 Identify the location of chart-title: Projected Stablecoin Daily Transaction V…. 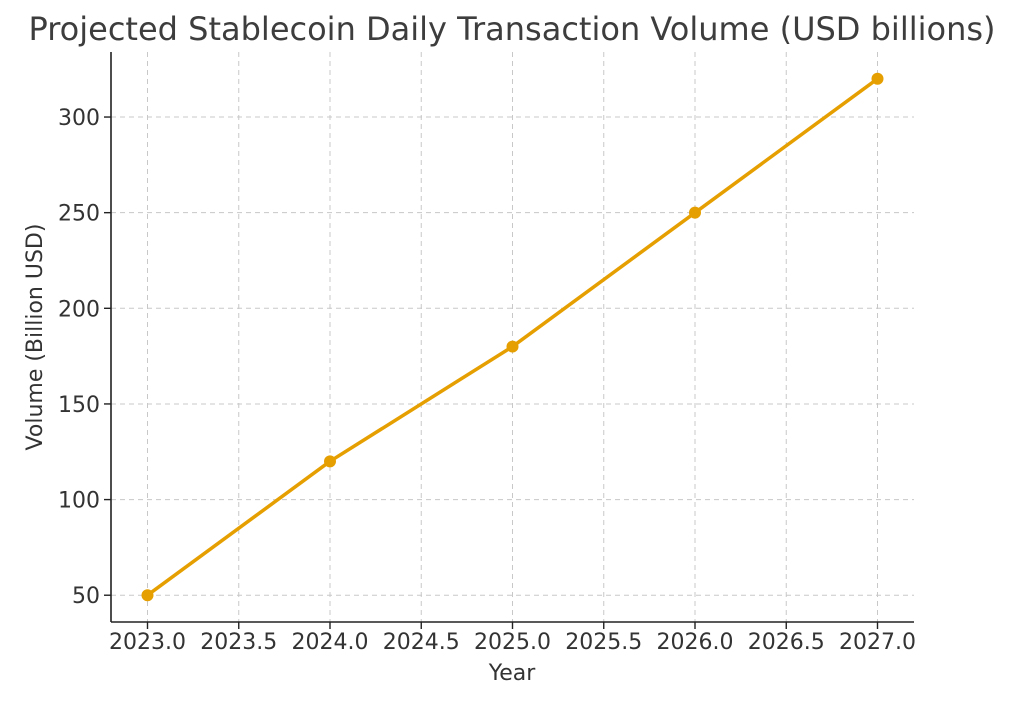
(512, 29).